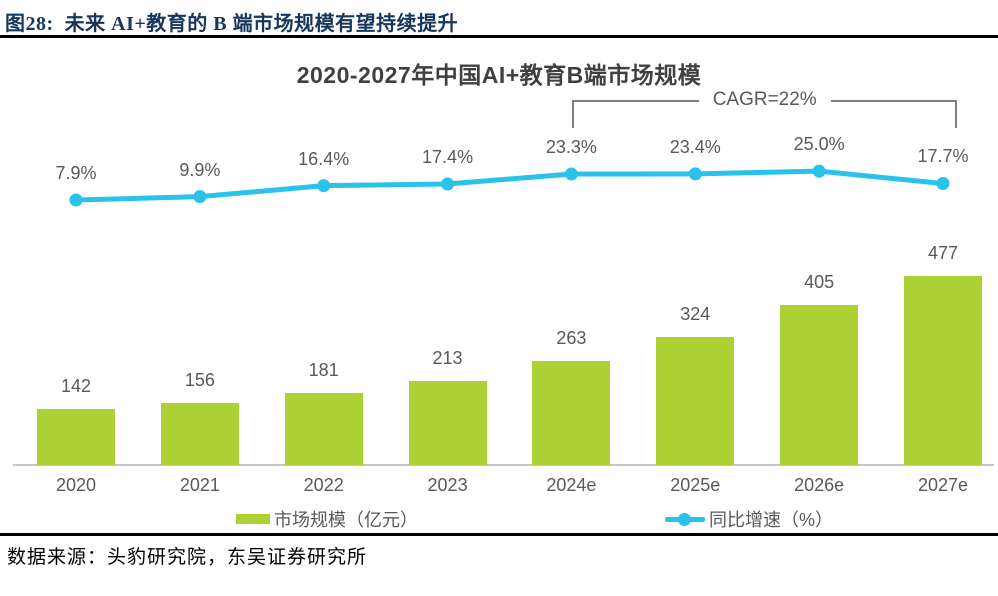 The width and height of the screenshot is (998, 596). Describe the element at coordinates (943, 485) in the screenshot. I see `x-axis-label-2027e: 2027e` at that location.